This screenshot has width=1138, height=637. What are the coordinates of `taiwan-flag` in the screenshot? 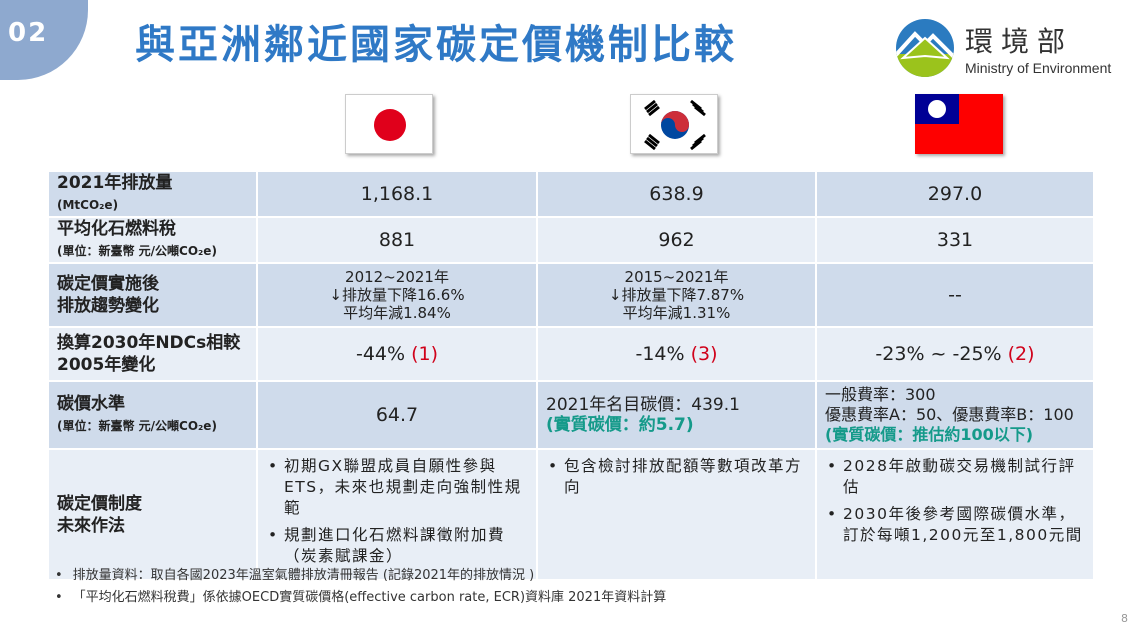 It's located at (959, 124).